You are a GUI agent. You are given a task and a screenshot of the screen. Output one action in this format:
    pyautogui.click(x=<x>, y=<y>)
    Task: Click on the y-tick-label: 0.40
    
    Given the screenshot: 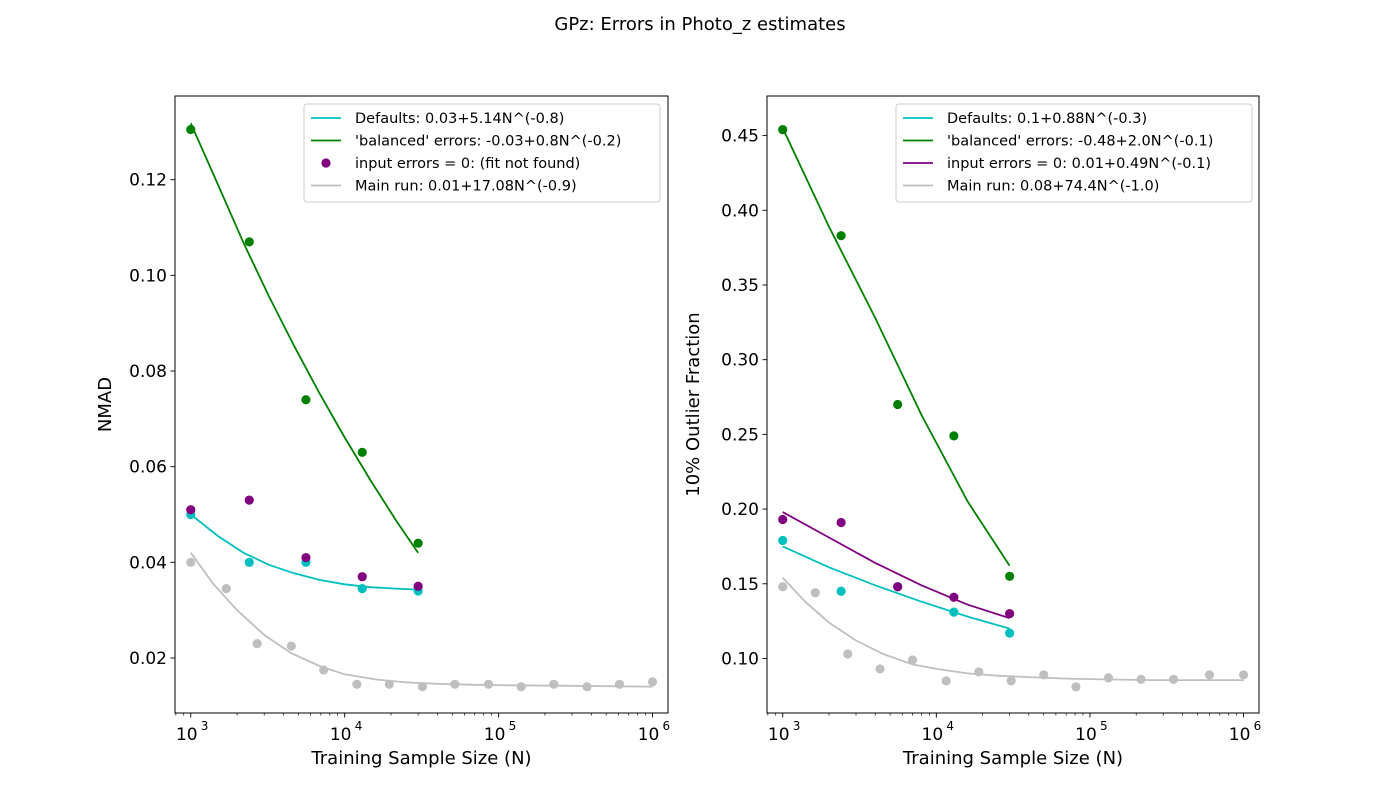 What is the action you would take?
    pyautogui.click(x=740, y=211)
    